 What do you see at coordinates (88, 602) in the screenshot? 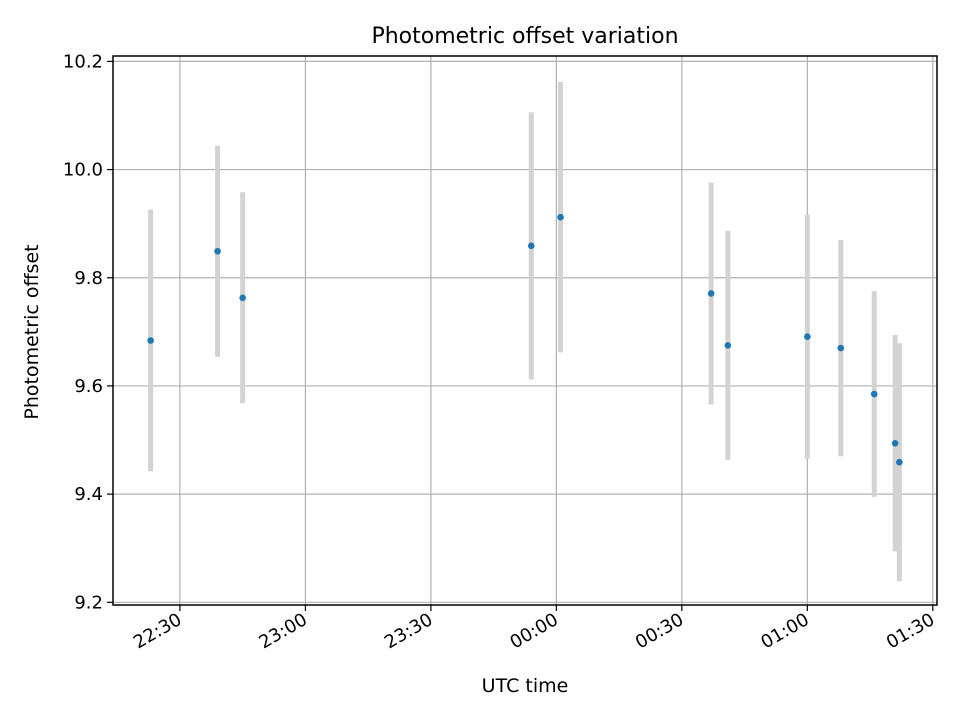
I see `y-tick-label: 9.2` at bounding box center [88, 602].